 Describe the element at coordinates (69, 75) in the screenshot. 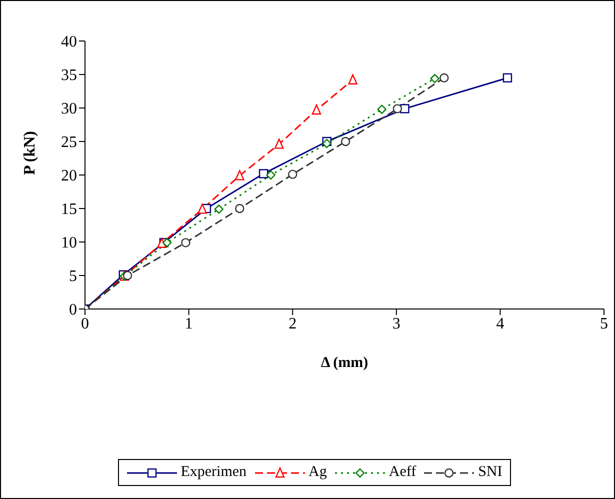

I see `y-tick-label: 35` at that location.